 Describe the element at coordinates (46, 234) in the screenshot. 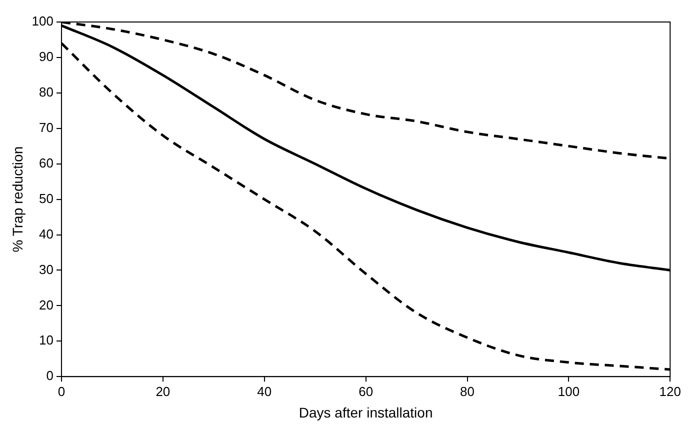

I see `y-tick-label: 40` at that location.